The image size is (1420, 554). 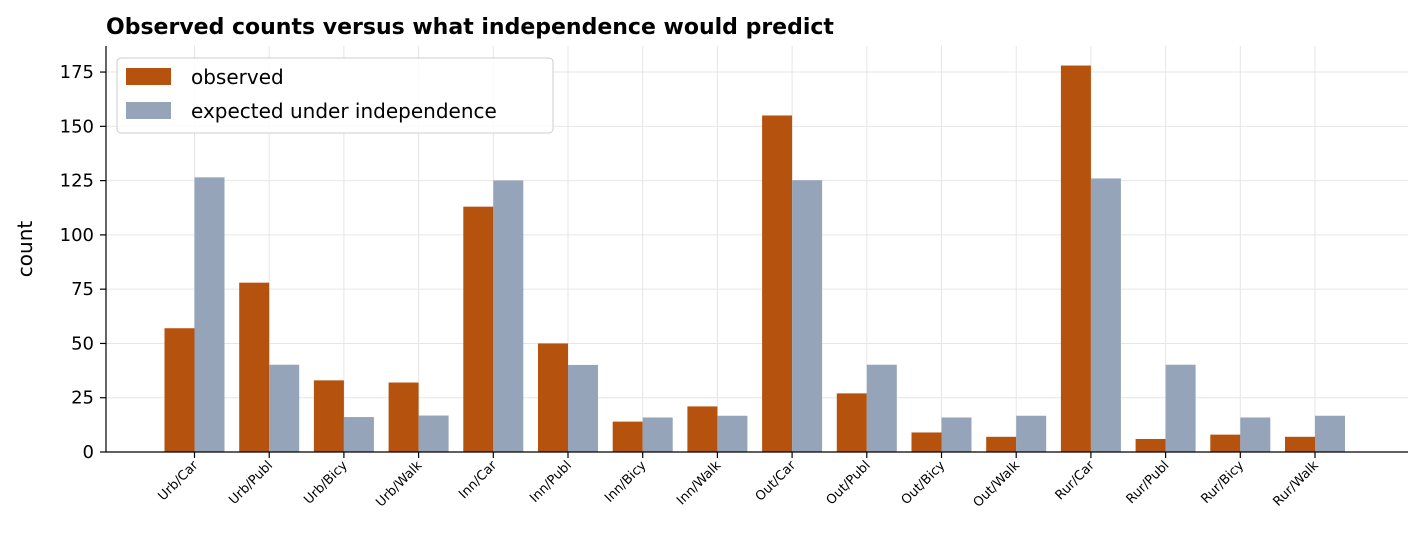 I want to click on x-tick-label: Rur/Publ, so click(x=1148, y=482).